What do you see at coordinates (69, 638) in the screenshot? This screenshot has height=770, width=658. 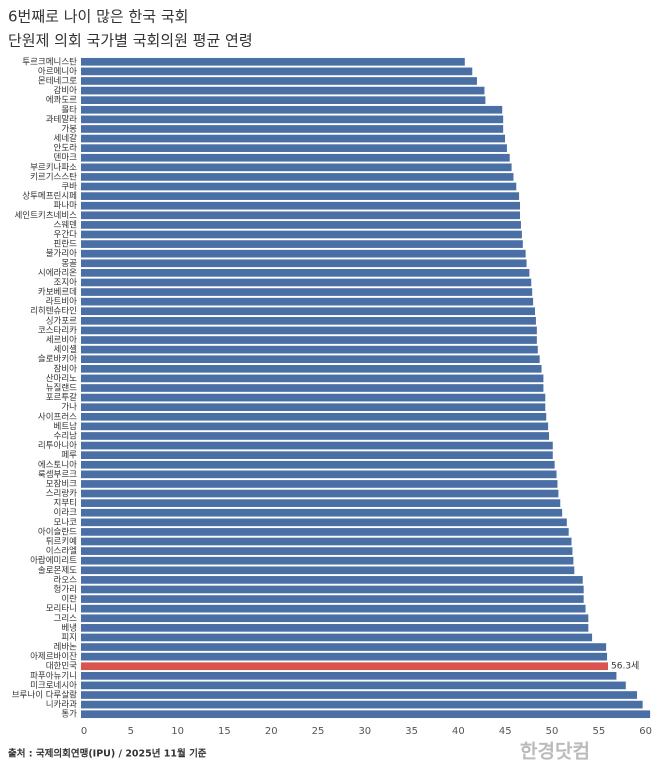 I see `y-tick-label: 피지` at bounding box center [69, 638].